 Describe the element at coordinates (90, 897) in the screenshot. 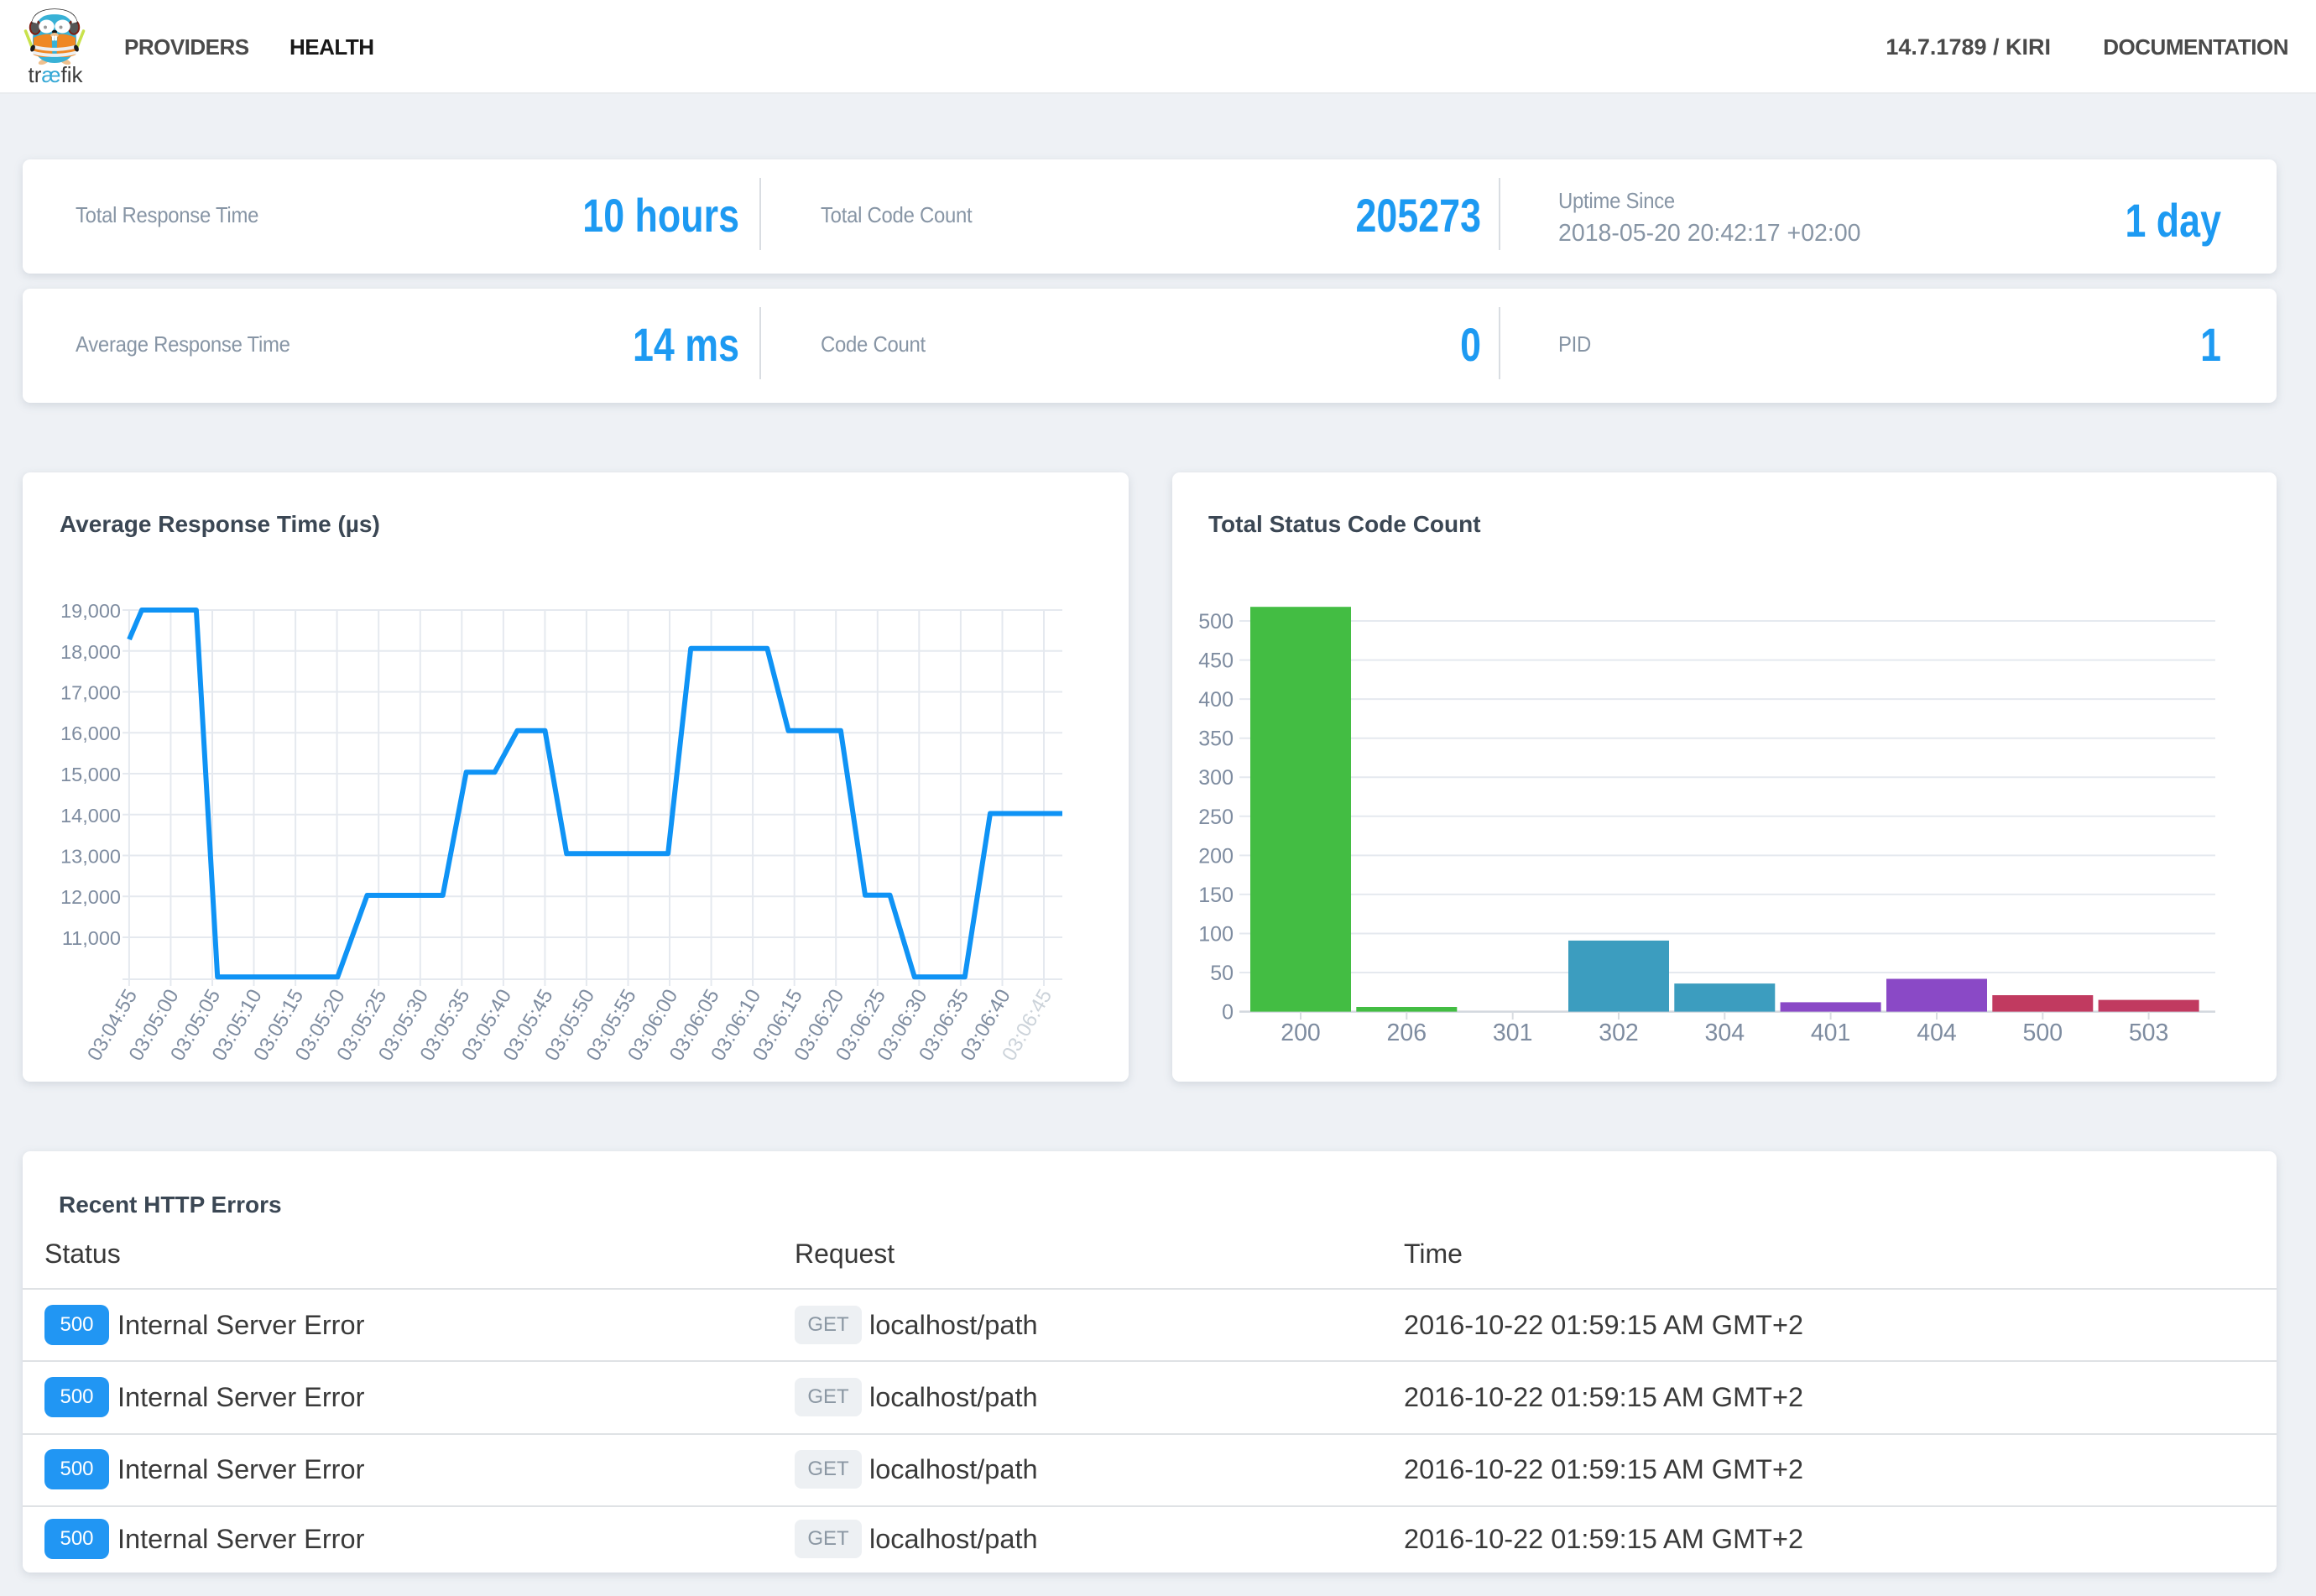

I see `svg-text: 12,000` at that location.